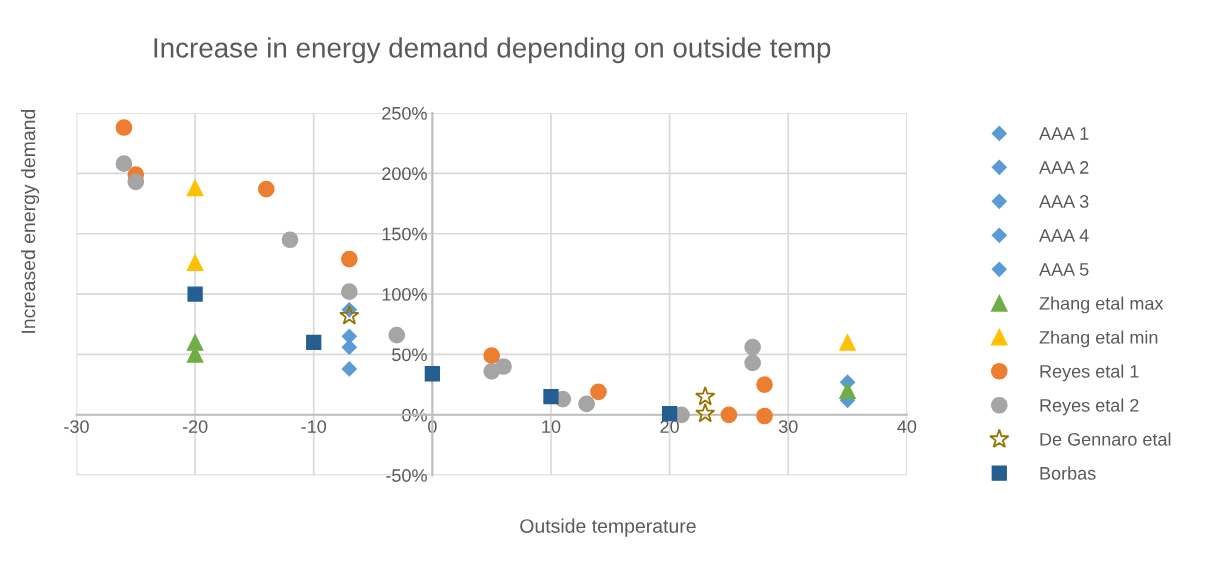 The width and height of the screenshot is (1214, 565). I want to click on x-tick-label: 40, so click(907, 426).